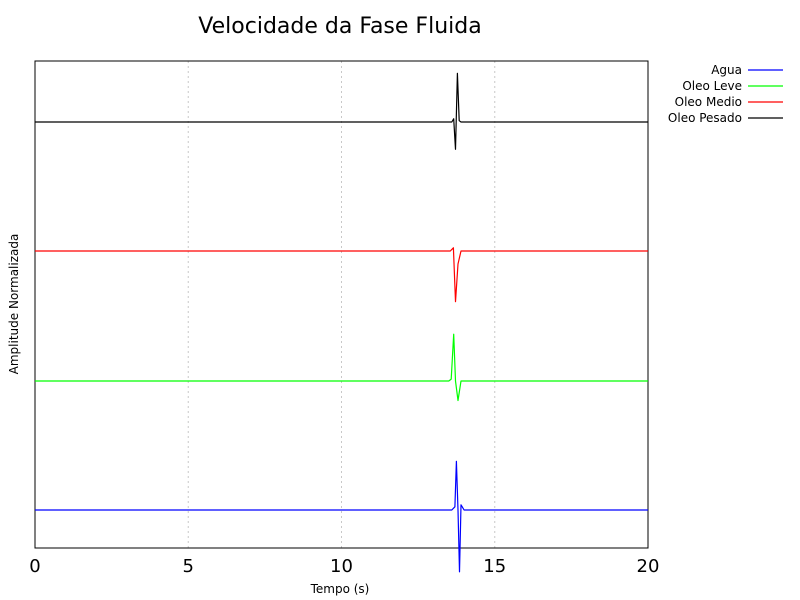  I want to click on x-axis-label: Tempo (s), so click(340, 589).